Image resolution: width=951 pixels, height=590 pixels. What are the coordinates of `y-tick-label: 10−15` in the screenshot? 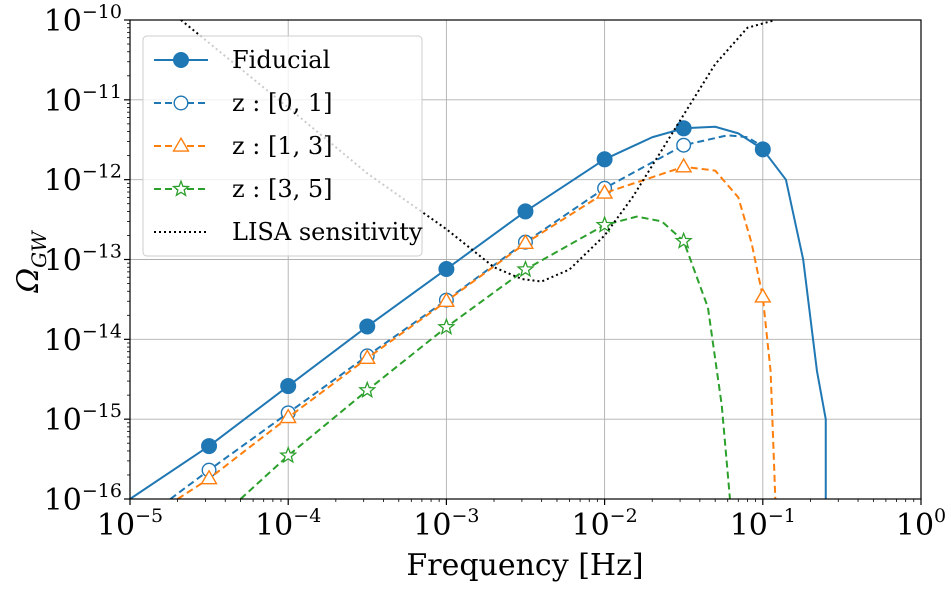 It's located at (83, 419).